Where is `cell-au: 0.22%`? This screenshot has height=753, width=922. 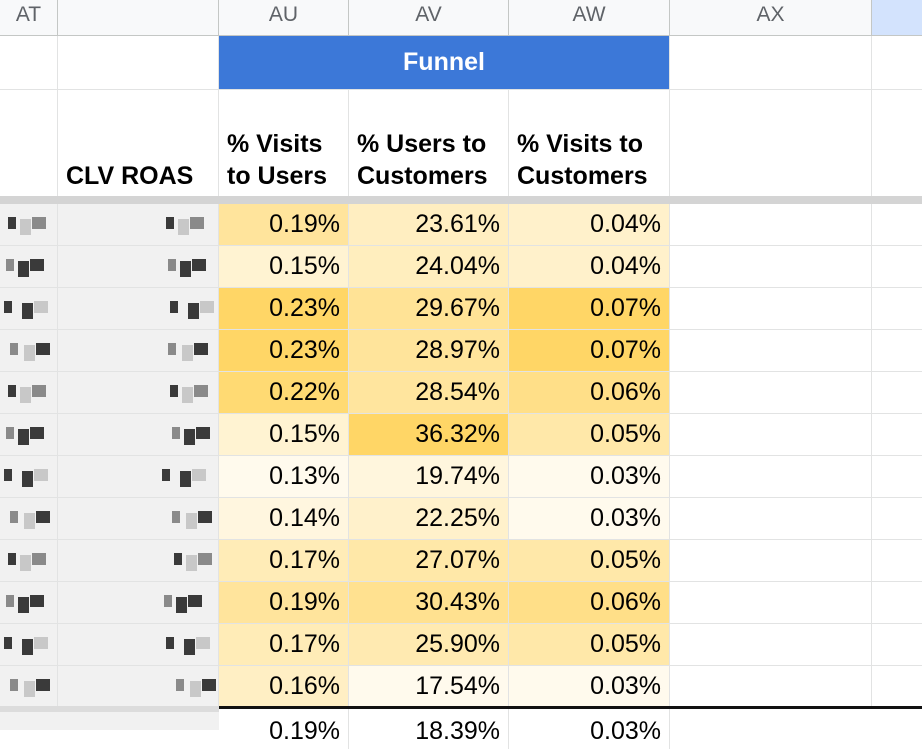 cell-au: 0.22% is located at coordinates (284, 393).